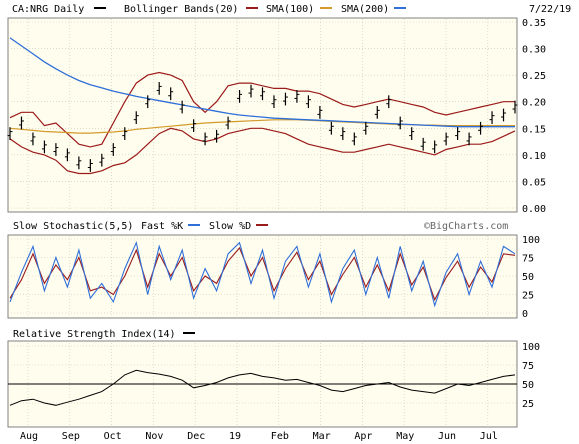  I want to click on stoch-y-tick-label: 0, so click(525, 314).